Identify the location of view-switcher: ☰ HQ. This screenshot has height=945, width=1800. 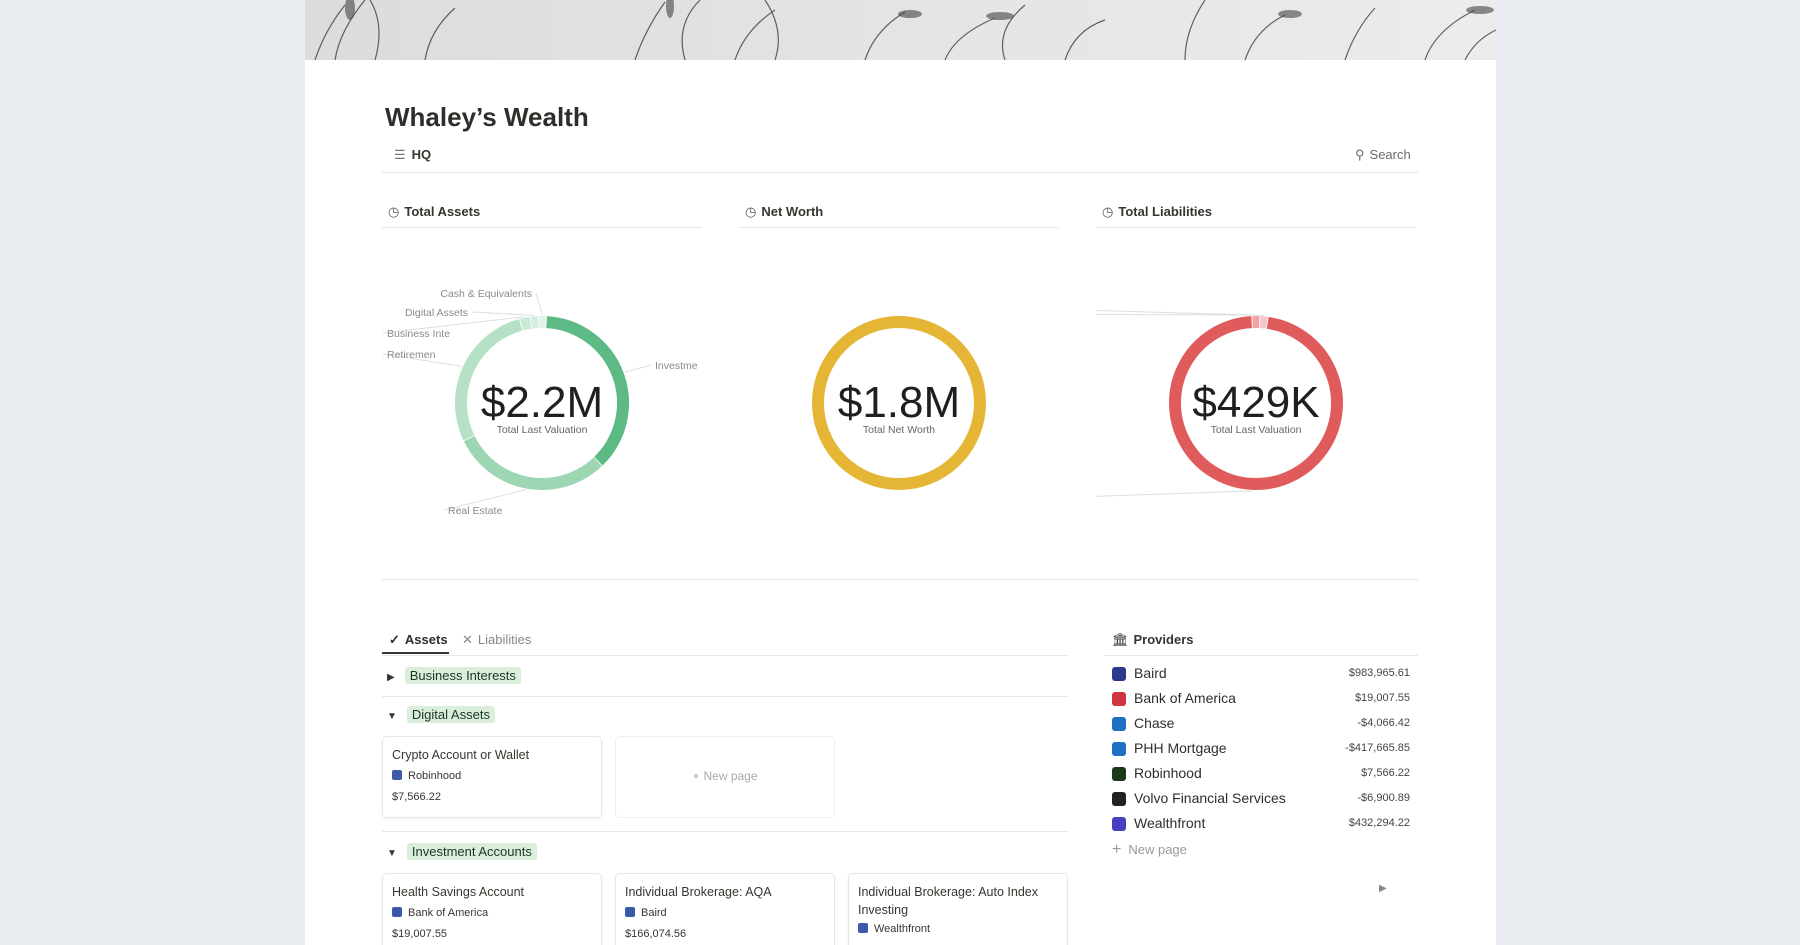
(413, 154).